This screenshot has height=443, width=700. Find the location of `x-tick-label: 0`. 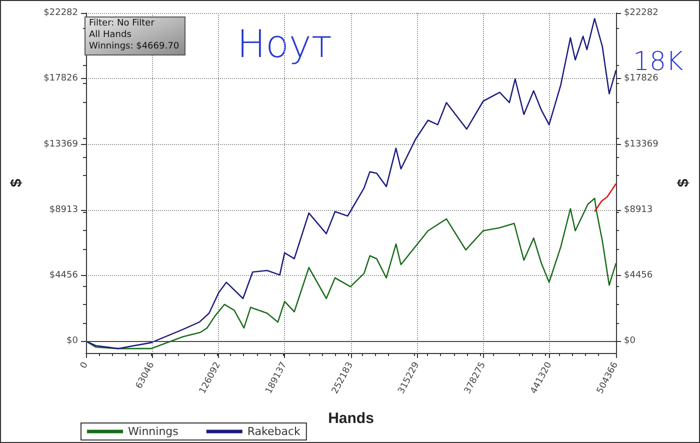

x-tick-label: 0 is located at coordinates (84, 365).